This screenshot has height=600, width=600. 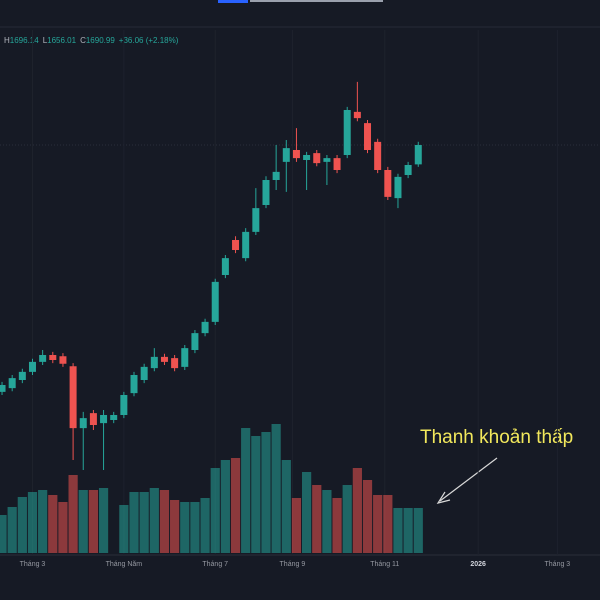 What do you see at coordinates (83, 40) in the screenshot?
I see `header-key: C` at bounding box center [83, 40].